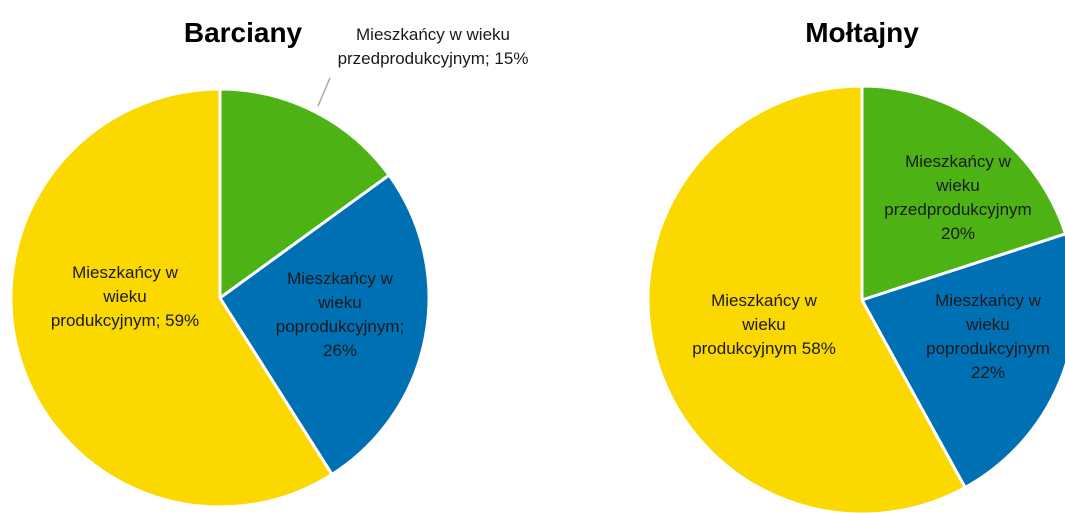 The height and width of the screenshot is (513, 1065). I want to click on label-line: 26%, so click(340, 350).